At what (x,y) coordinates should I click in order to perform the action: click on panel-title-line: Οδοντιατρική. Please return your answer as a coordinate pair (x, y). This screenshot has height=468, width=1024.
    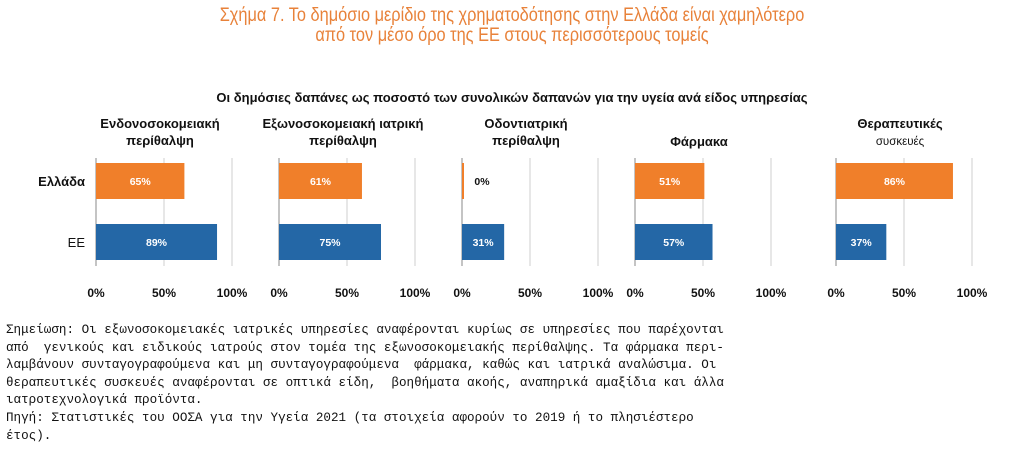
    Looking at the image, I should click on (525, 123).